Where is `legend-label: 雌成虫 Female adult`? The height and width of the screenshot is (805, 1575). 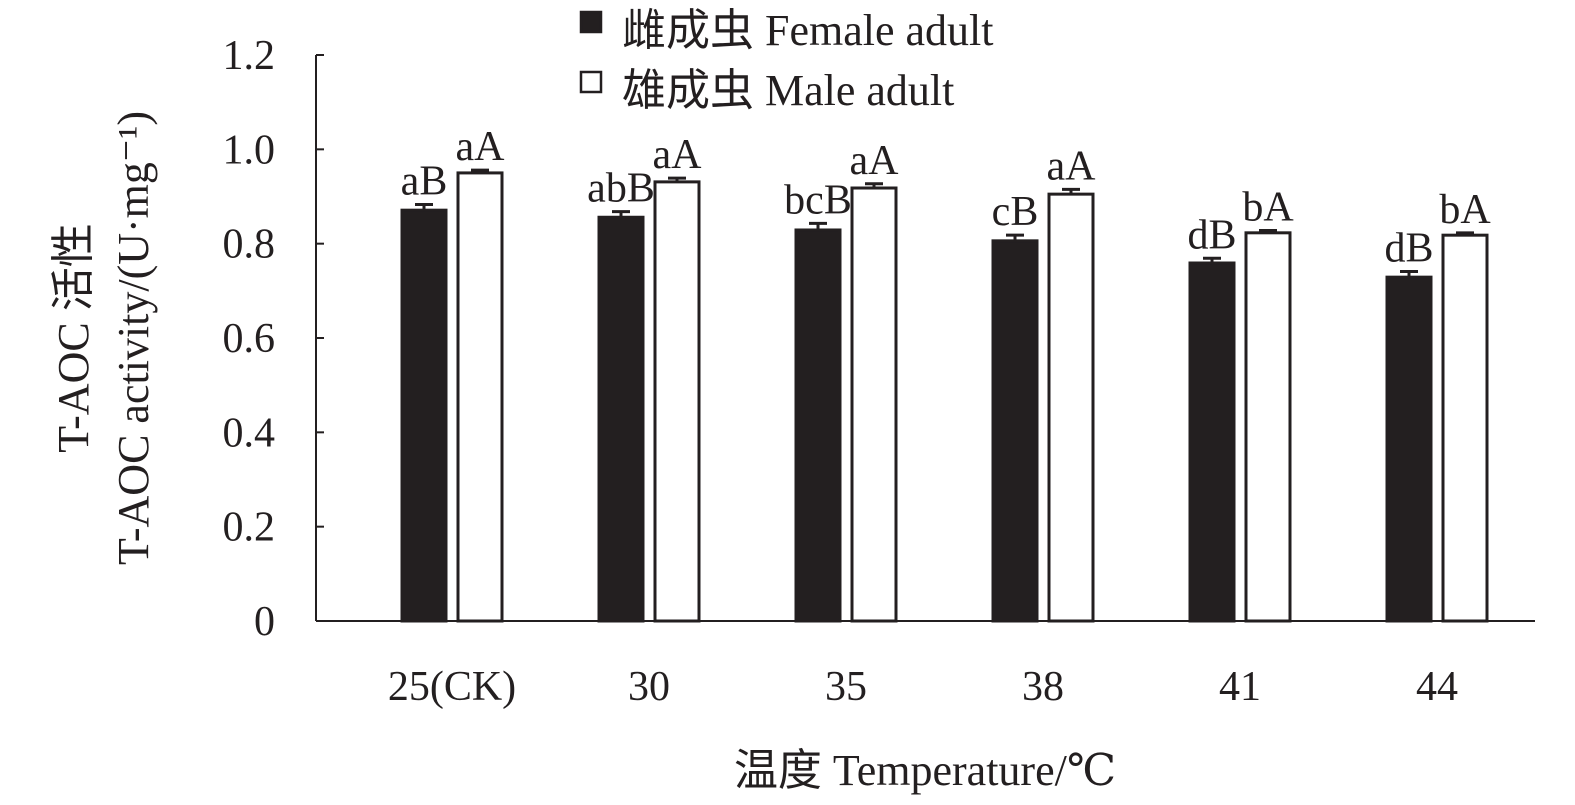
legend-label: 雌成虫 Female adult is located at coordinates (808, 30).